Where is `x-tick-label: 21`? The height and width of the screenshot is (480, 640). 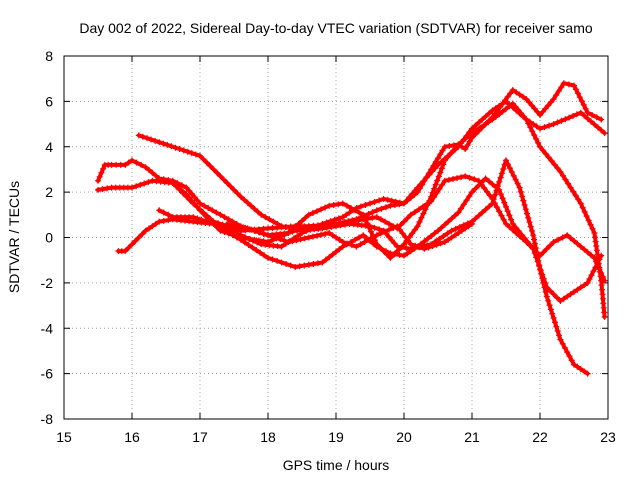 x-tick-label: 21 is located at coordinates (472, 437).